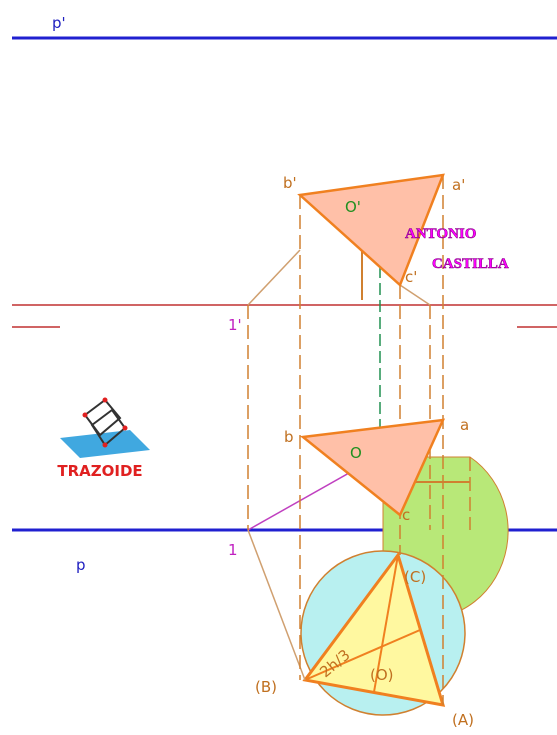 The height and width of the screenshot is (735, 557). Describe the element at coordinates (266, 687) in the screenshot. I see `label: (B)` at that location.